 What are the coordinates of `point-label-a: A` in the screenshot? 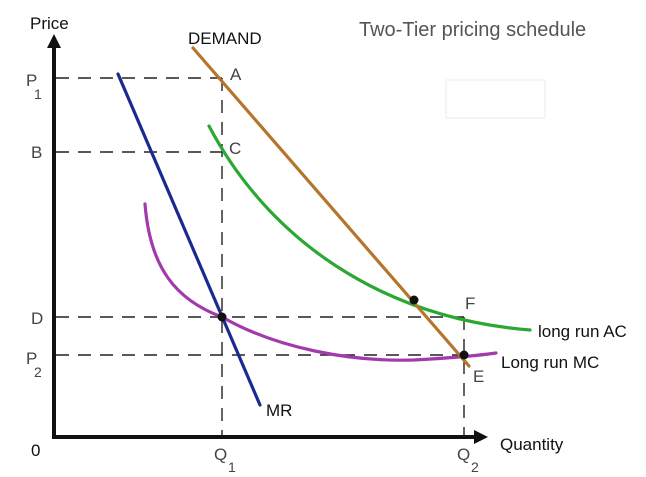 It's located at (236, 74).